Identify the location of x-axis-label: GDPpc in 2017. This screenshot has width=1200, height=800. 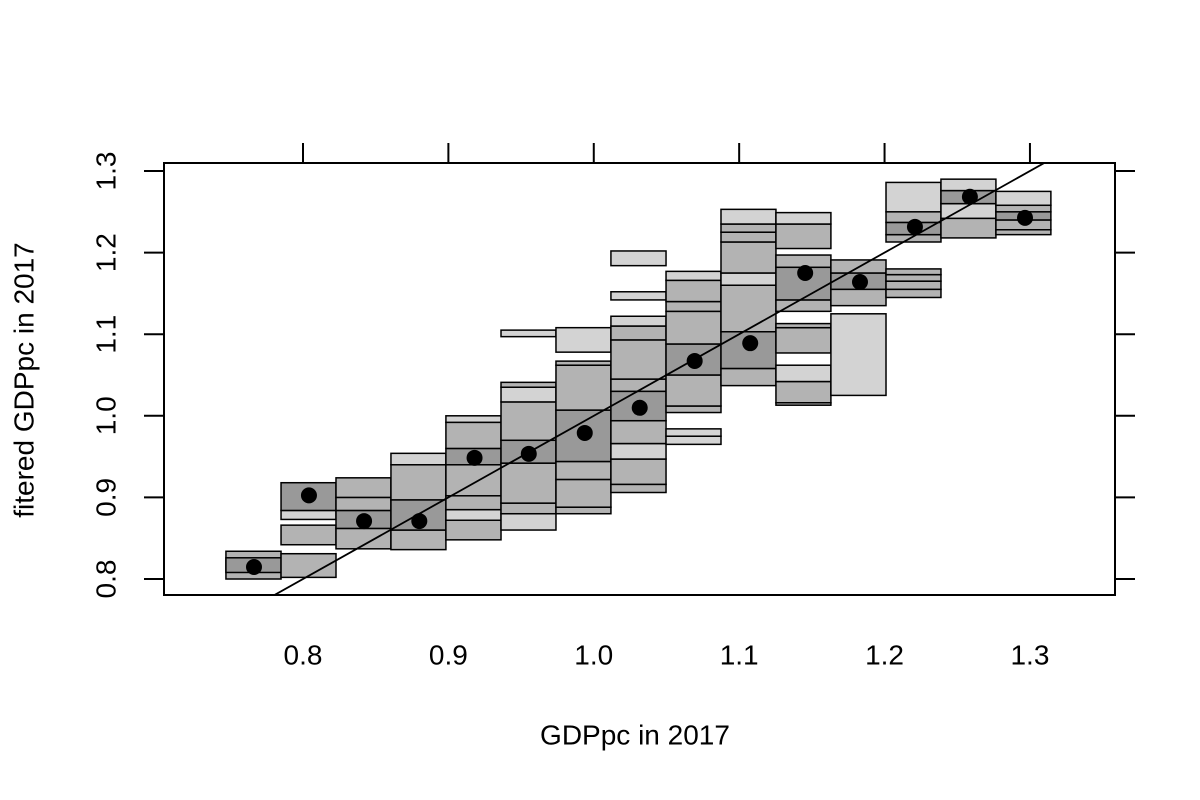
(635, 734).